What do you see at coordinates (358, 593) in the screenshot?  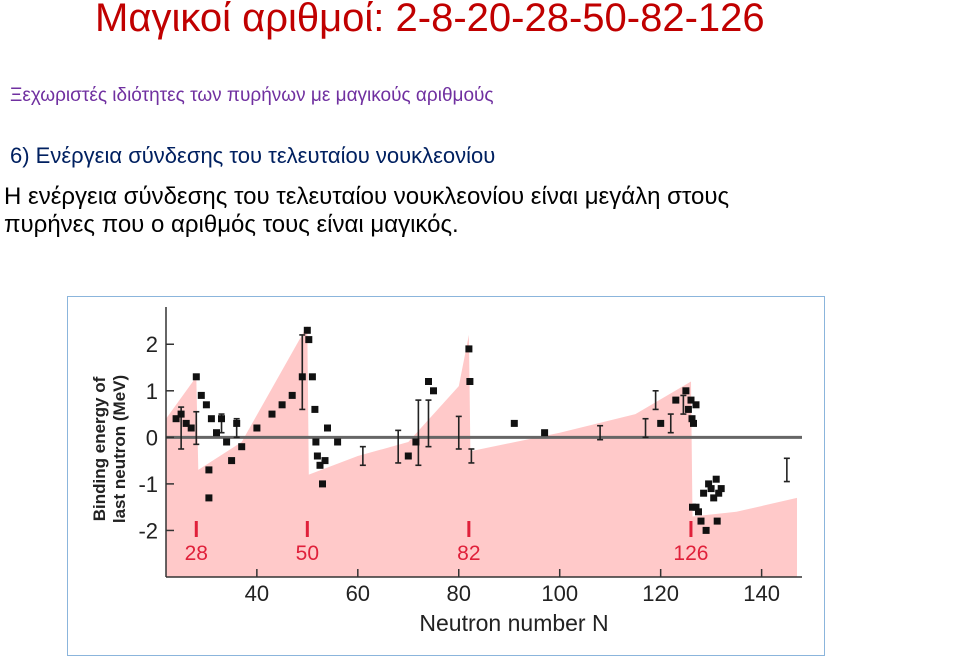 I see `x-tick-label: 60` at bounding box center [358, 593].